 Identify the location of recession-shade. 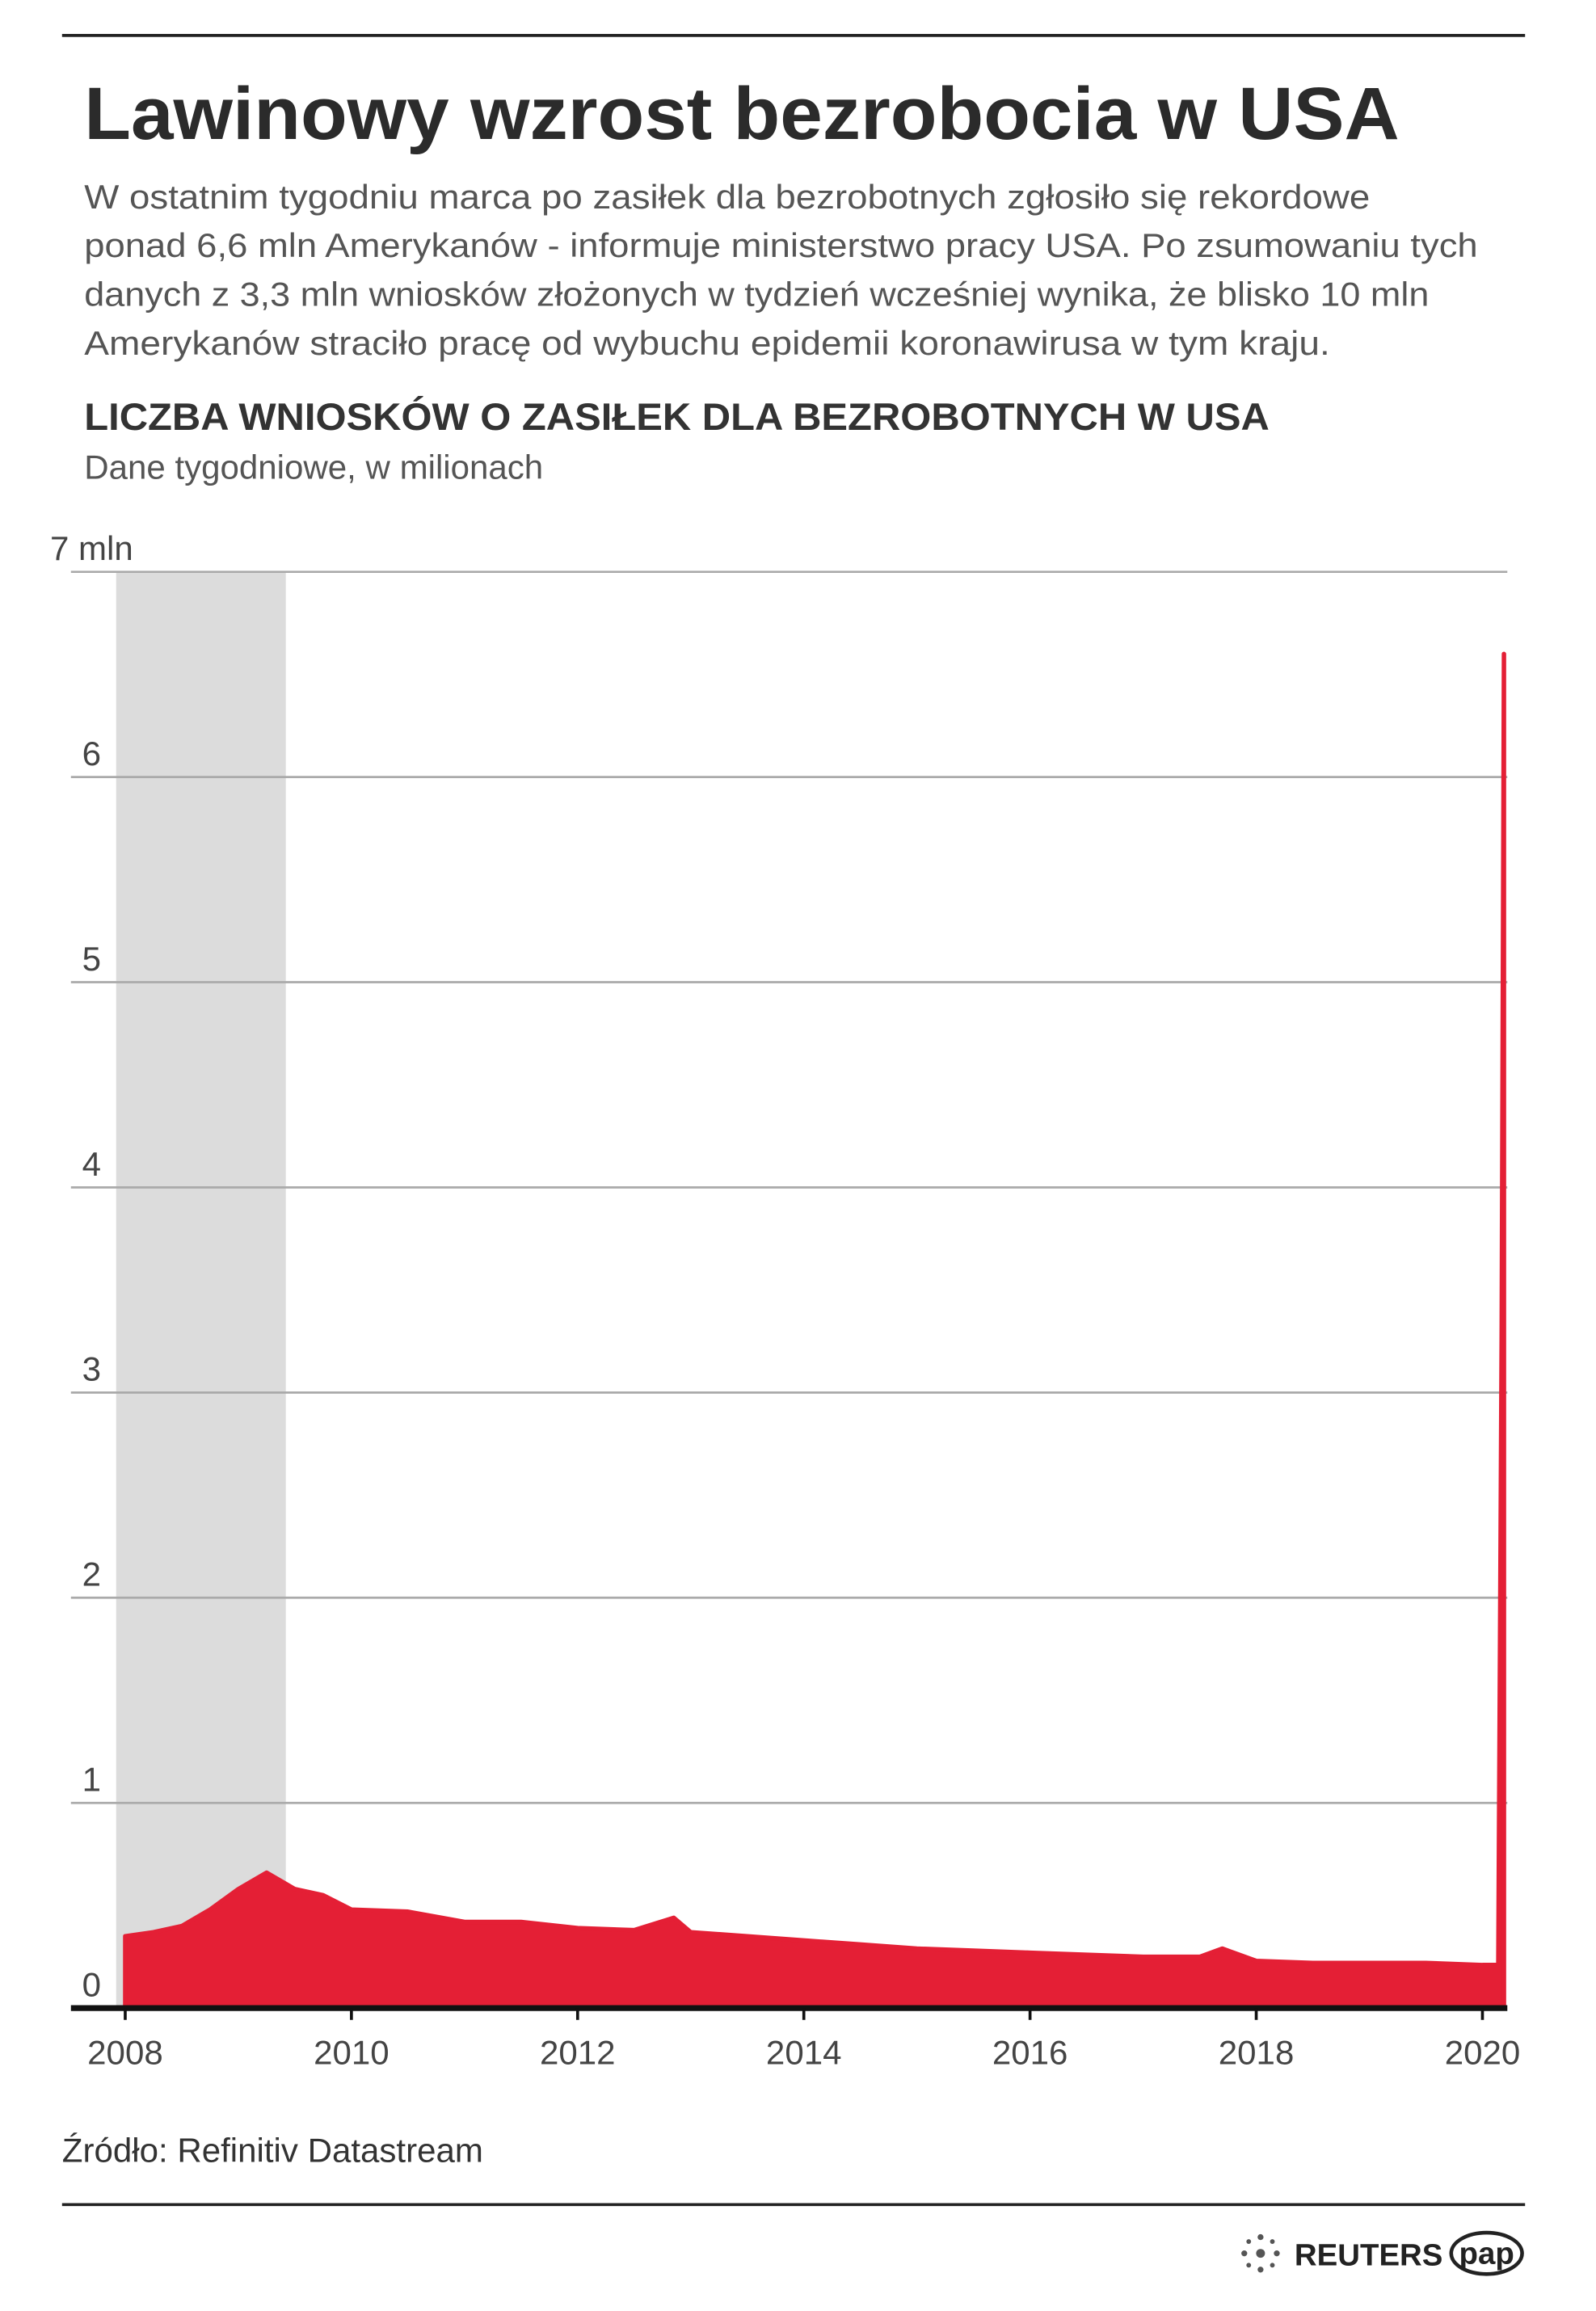
(201, 1290).